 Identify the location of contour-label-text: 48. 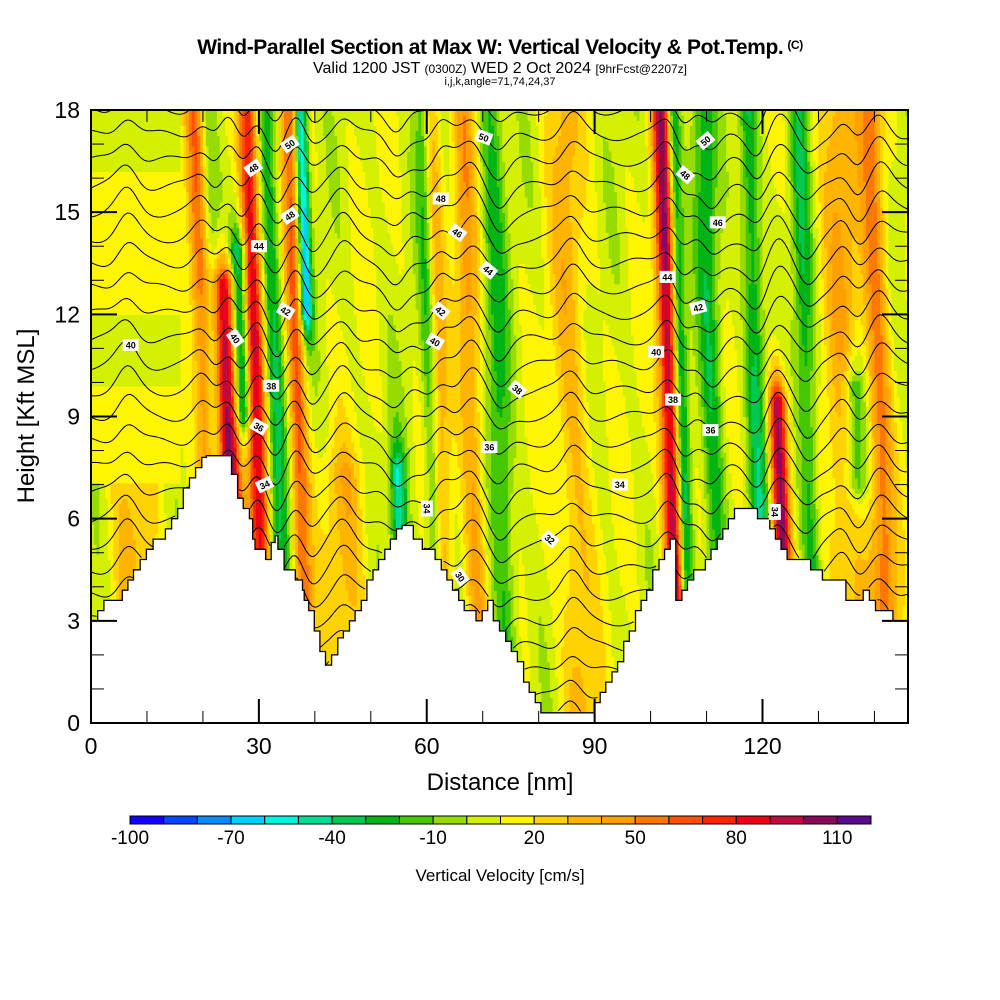
(290, 216).